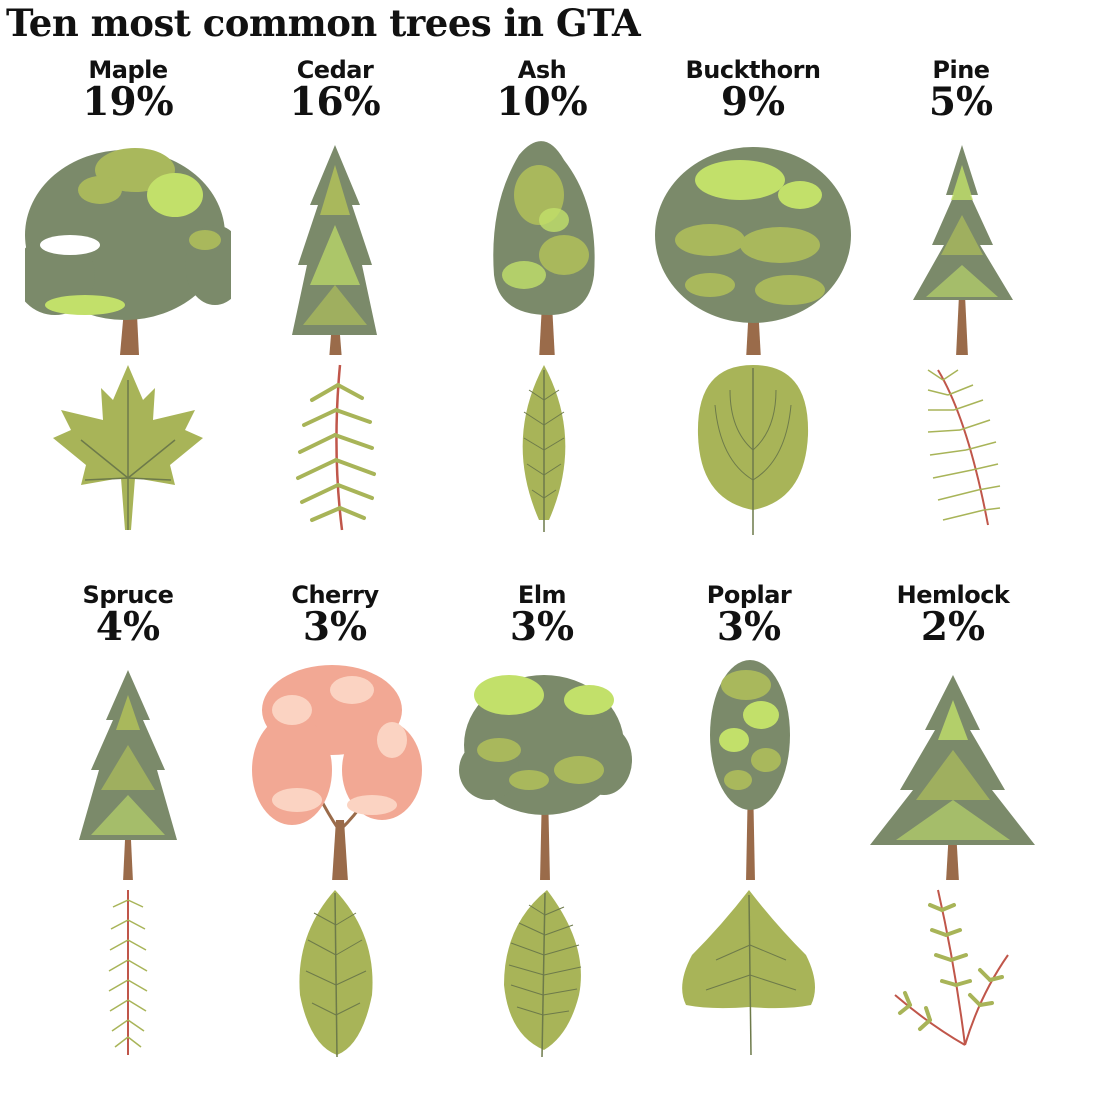  What do you see at coordinates (961, 240) in the screenshot?
I see `pine-tree-icon` at bounding box center [961, 240].